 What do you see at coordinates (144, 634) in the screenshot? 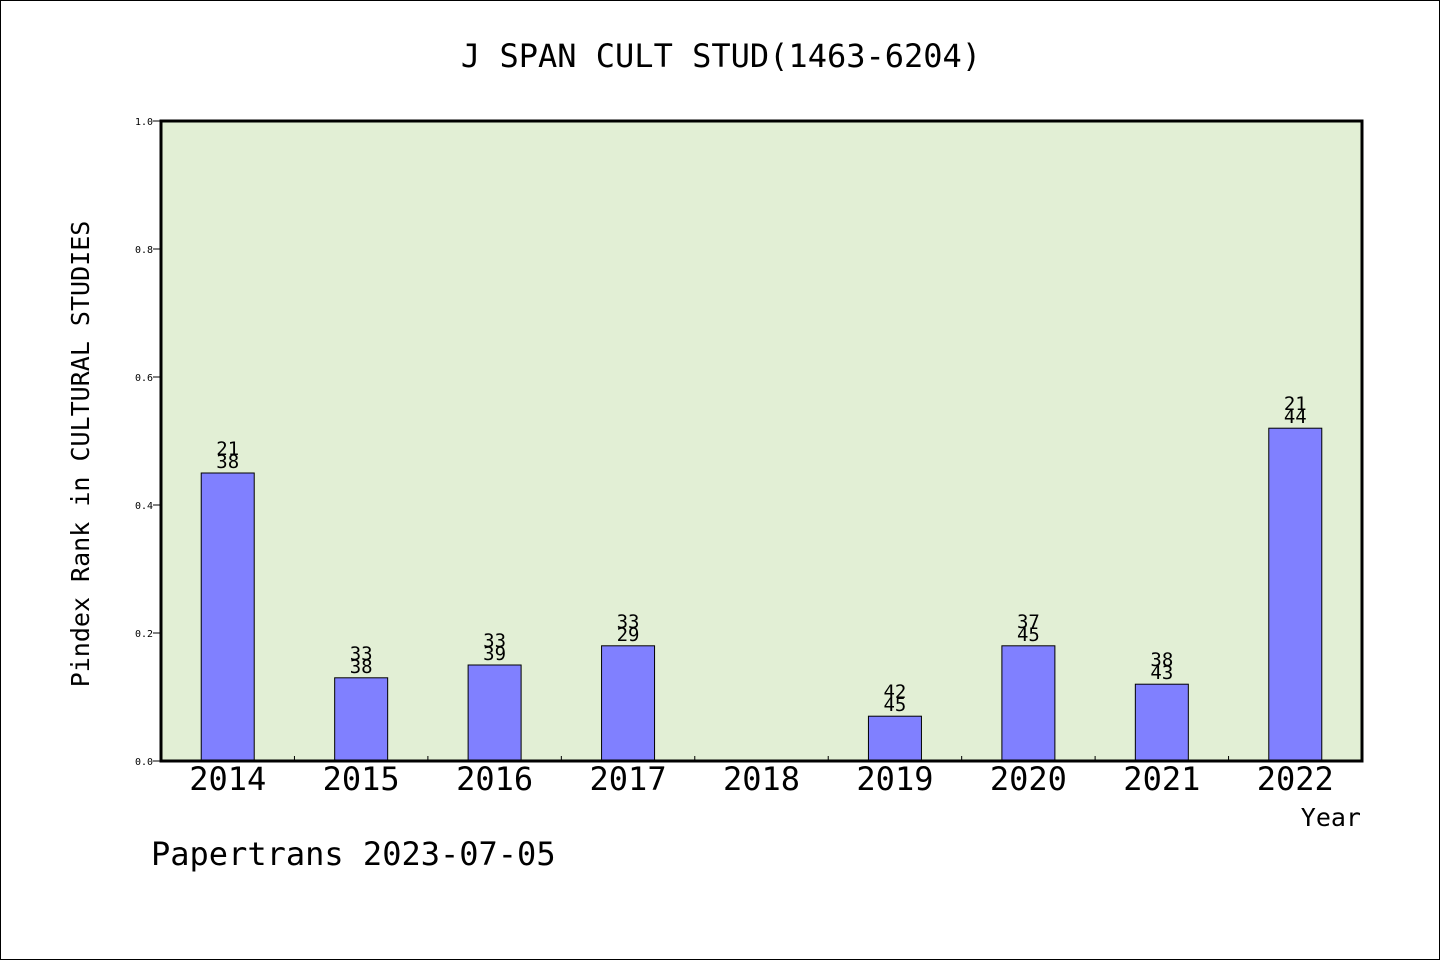
I see `y-tick-label: 0.2` at bounding box center [144, 634].